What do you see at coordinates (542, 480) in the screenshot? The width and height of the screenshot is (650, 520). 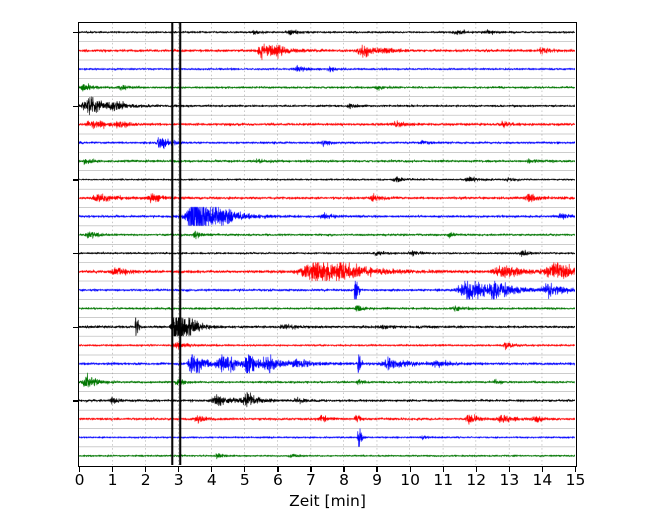 I see `x-axis-tick-label: 14` at bounding box center [542, 480].